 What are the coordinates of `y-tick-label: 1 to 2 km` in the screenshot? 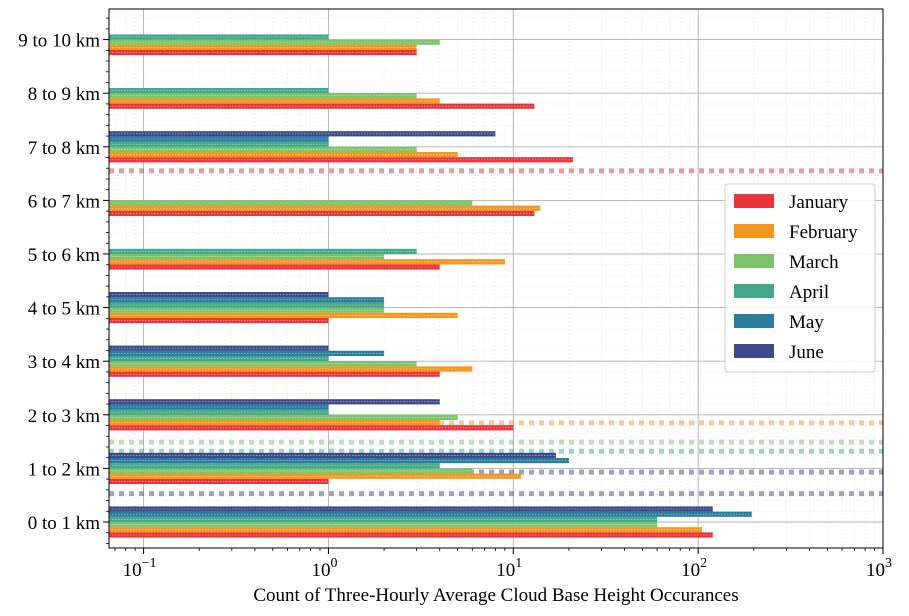 It's located at (64, 469).